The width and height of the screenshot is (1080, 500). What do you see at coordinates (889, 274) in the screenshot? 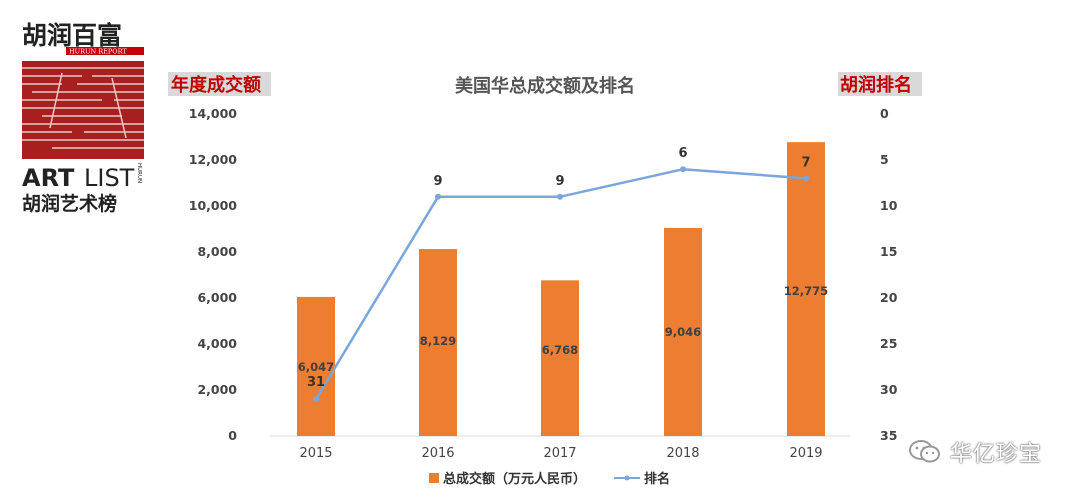
I see `right-axis-ticks: 0 5 10 15 20 25 30 35` at bounding box center [889, 274].